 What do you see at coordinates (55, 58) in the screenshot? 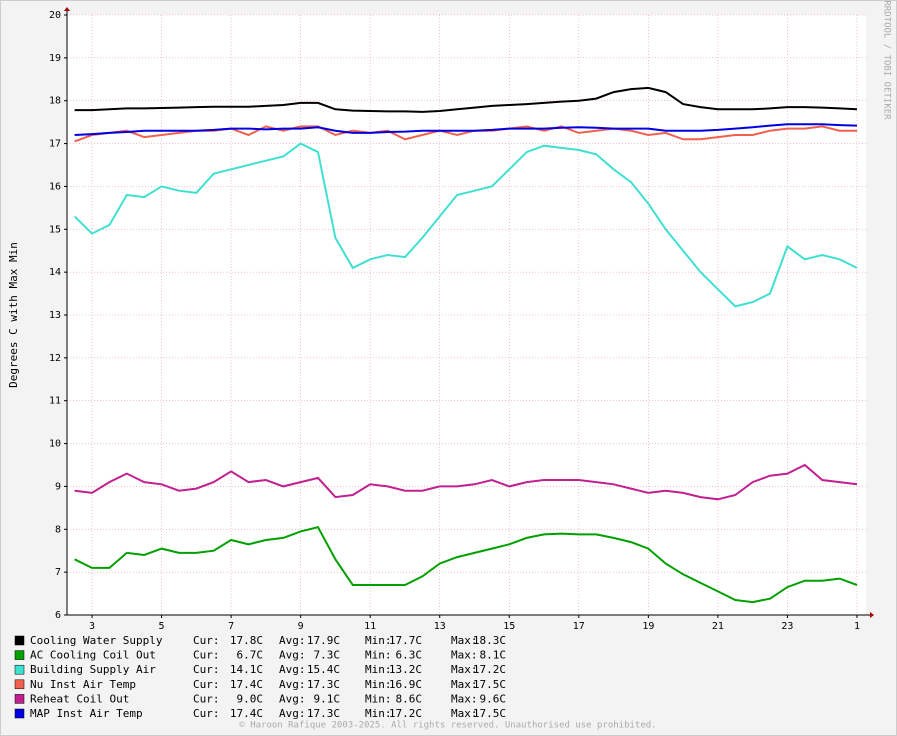
I see `y-tick-label: 19` at bounding box center [55, 58].